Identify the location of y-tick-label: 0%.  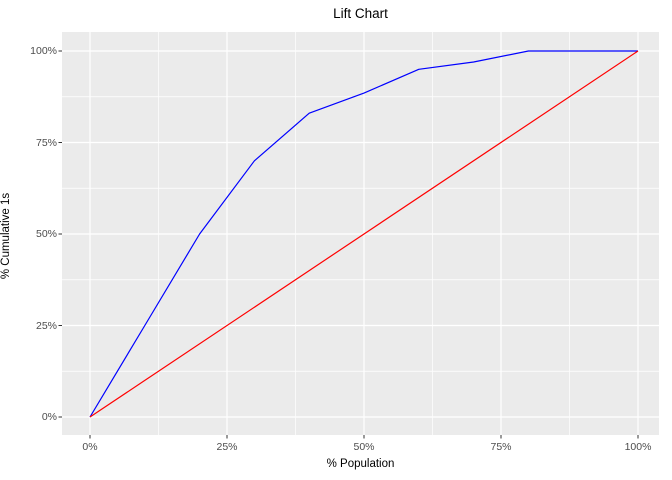
(49, 417).